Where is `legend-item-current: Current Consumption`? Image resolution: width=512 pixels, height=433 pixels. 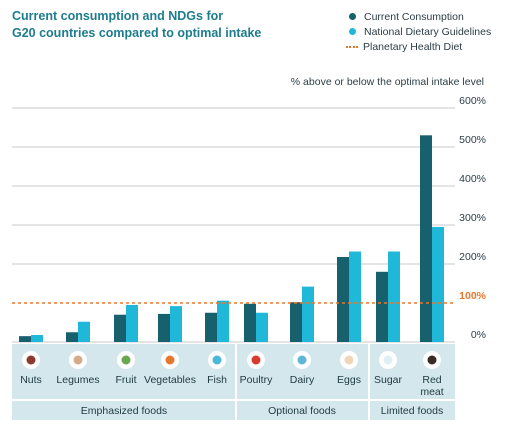 legend-item-current: Current Consumption is located at coordinates (418, 16).